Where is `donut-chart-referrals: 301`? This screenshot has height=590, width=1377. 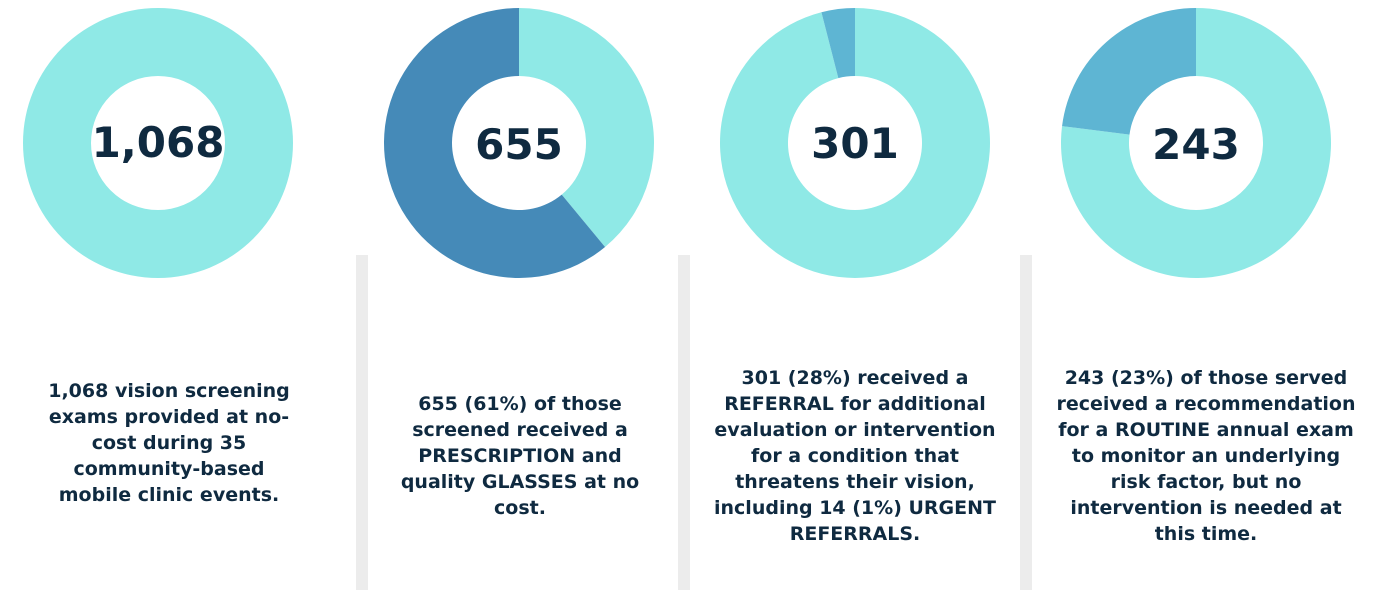 donut-chart-referrals: 301 is located at coordinates (855, 143).